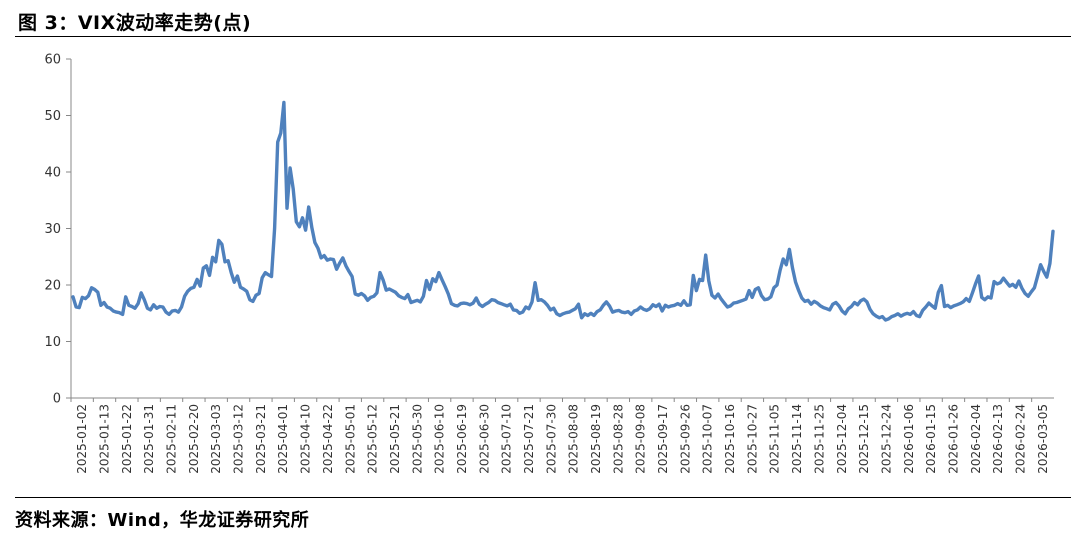  Describe the element at coordinates (775, 439) in the screenshot. I see `x-tick-label: 2025-11-05` at that location.